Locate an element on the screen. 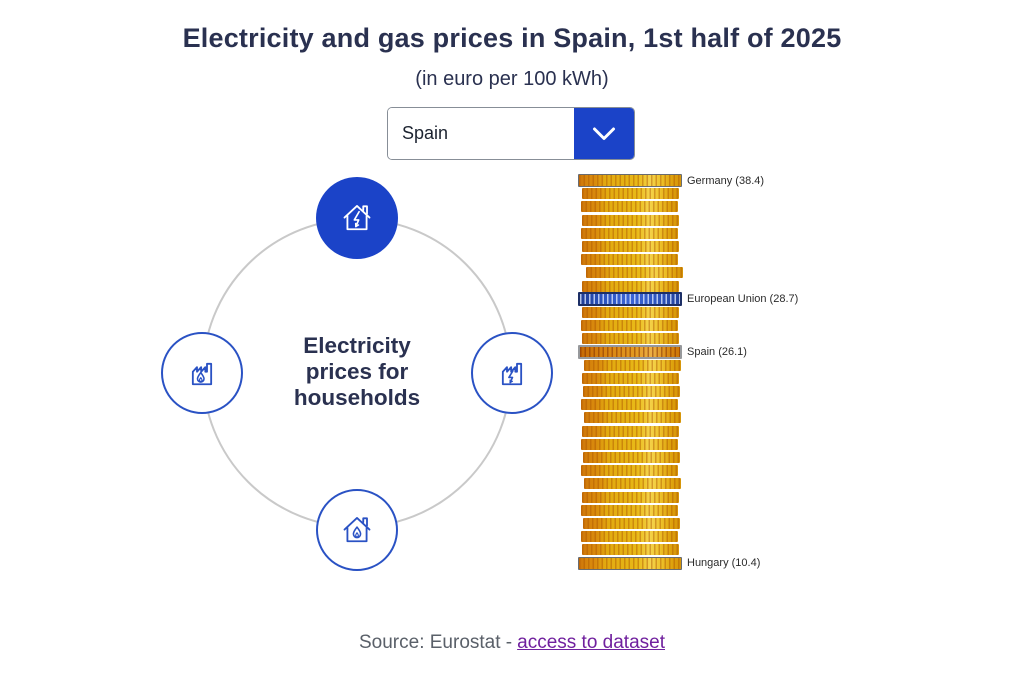 Image resolution: width=1024 pixels, height=692 pixels. wheel-center-label-line: Electricity is located at coordinates (357, 345).